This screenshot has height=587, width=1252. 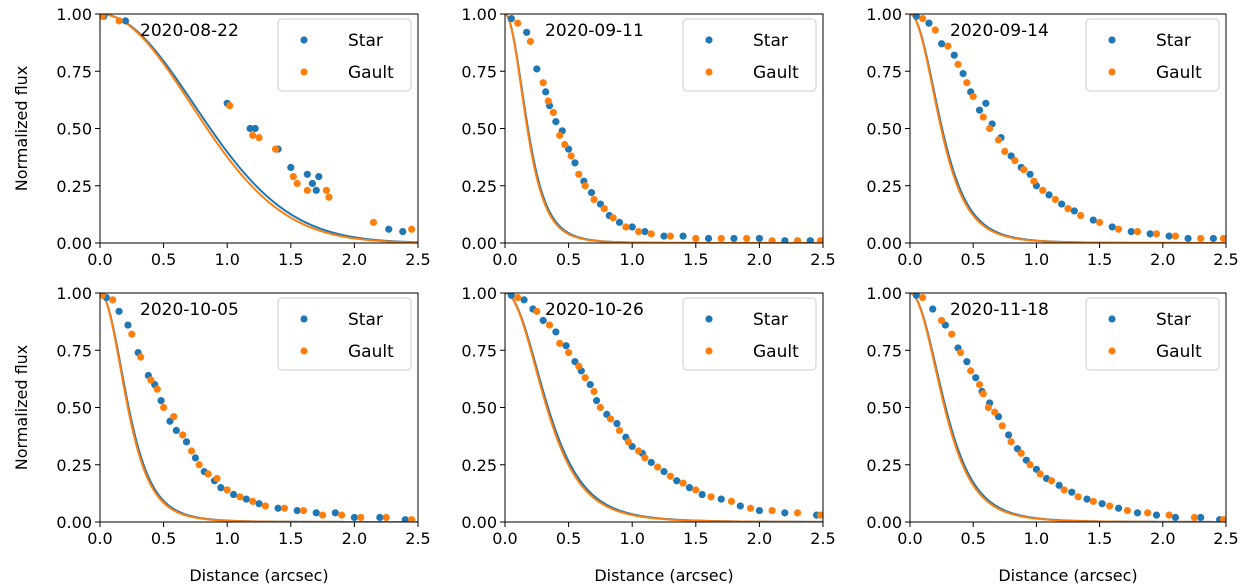 I want to click on date-label: 2020-09-11, so click(x=594, y=31).